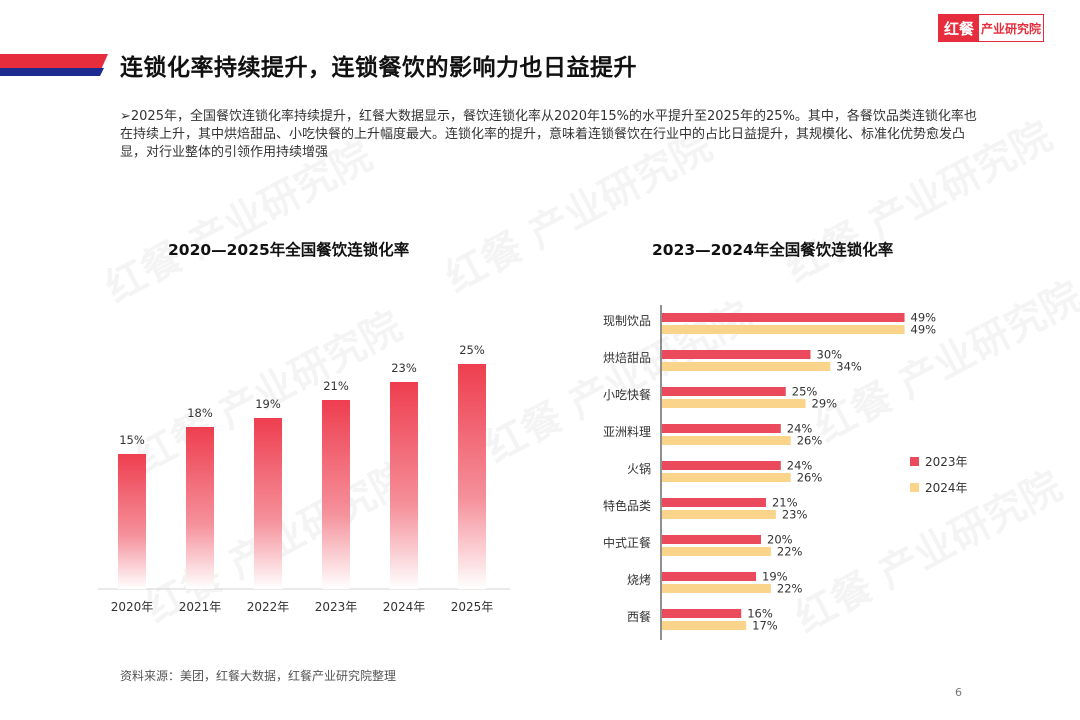  I want to click on bar-value-label: 34%, so click(849, 367).